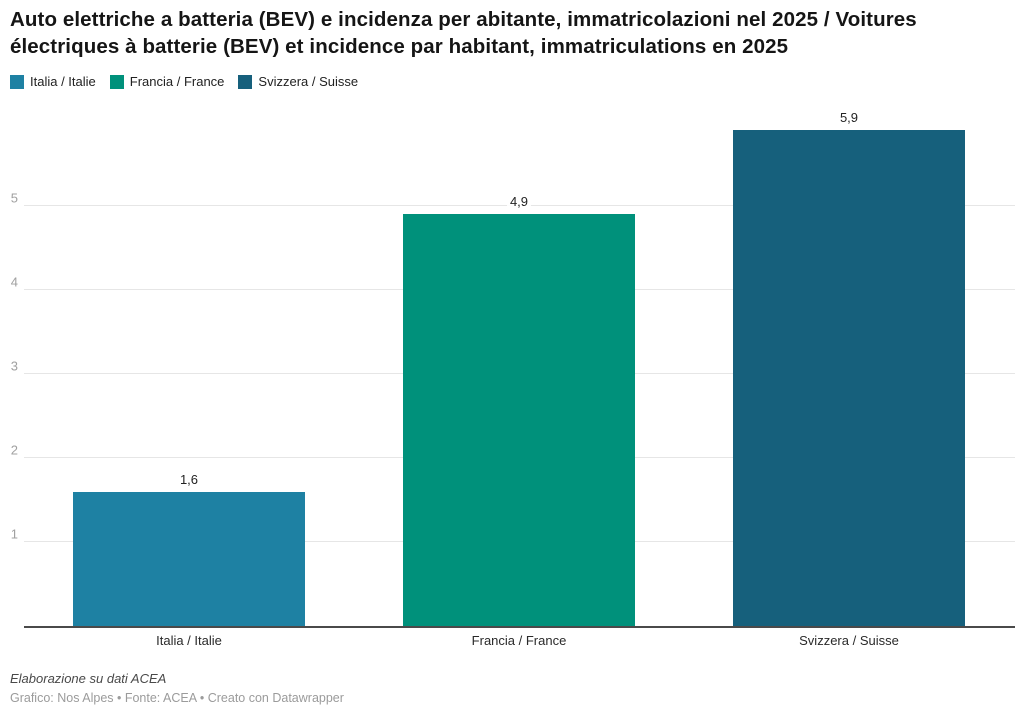 The width and height of the screenshot is (1024, 717). I want to click on bar-value-label-francia: 4,9, so click(519, 201).